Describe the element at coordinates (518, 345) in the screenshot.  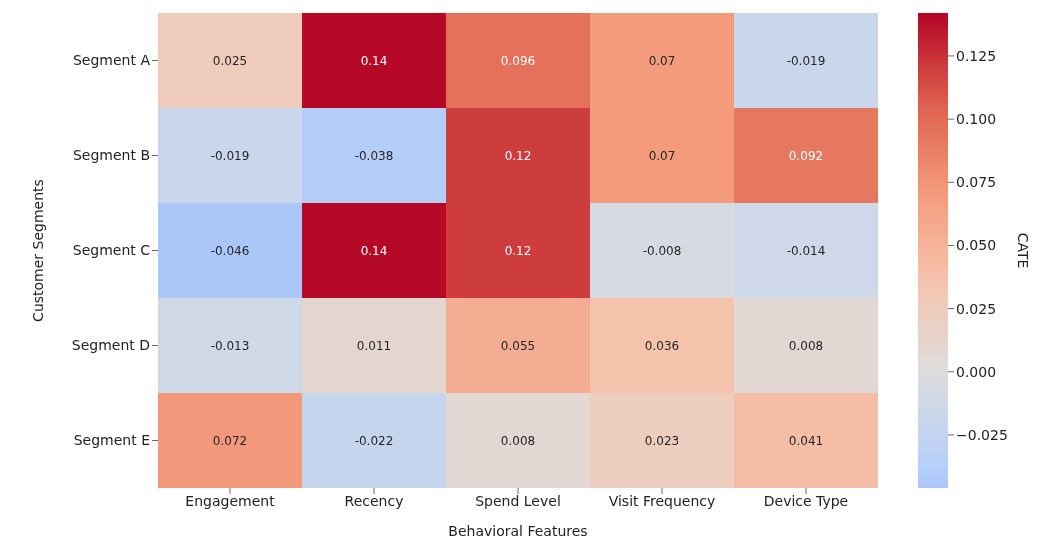
I see `data-label: 0.055` at that location.